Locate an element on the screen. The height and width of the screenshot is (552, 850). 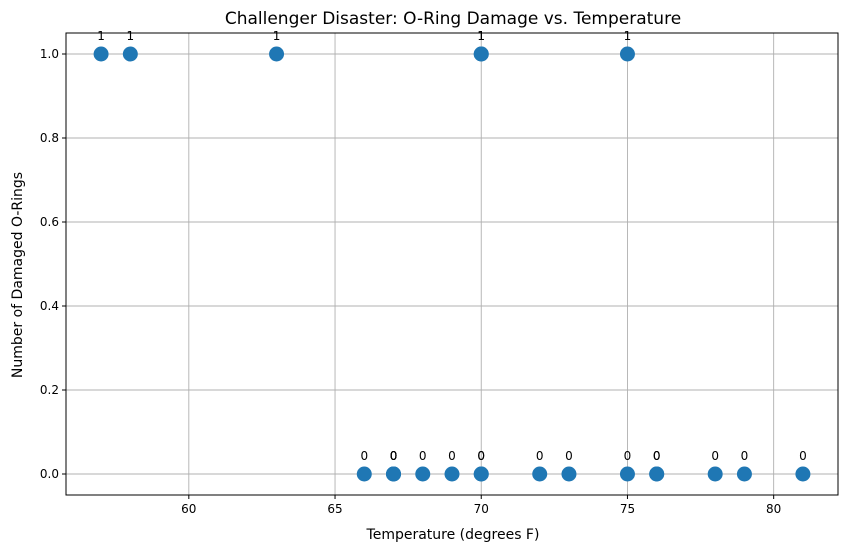
x-axis-ticks: 60 65 70 75 80 is located at coordinates (481, 505).